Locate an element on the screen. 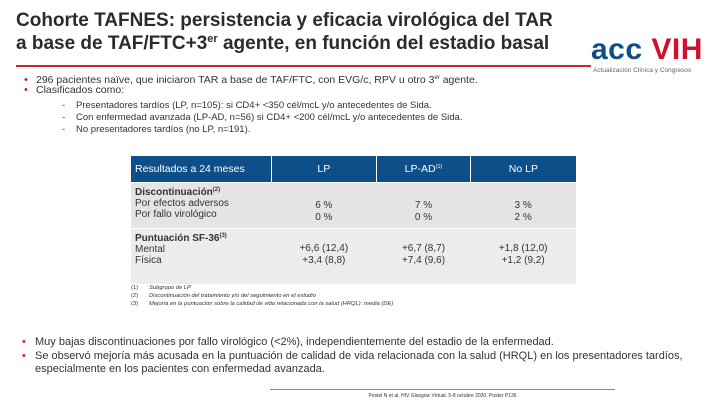  sf36-mental: Mental is located at coordinates (150, 249).